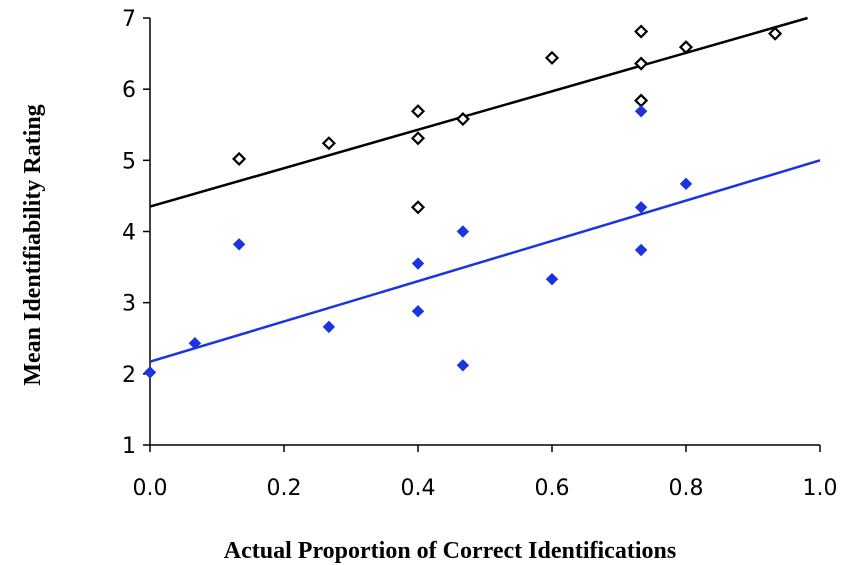 This screenshot has height=565, width=843. Describe the element at coordinates (129, 233) in the screenshot. I see `y-tick-label: 4` at that location.